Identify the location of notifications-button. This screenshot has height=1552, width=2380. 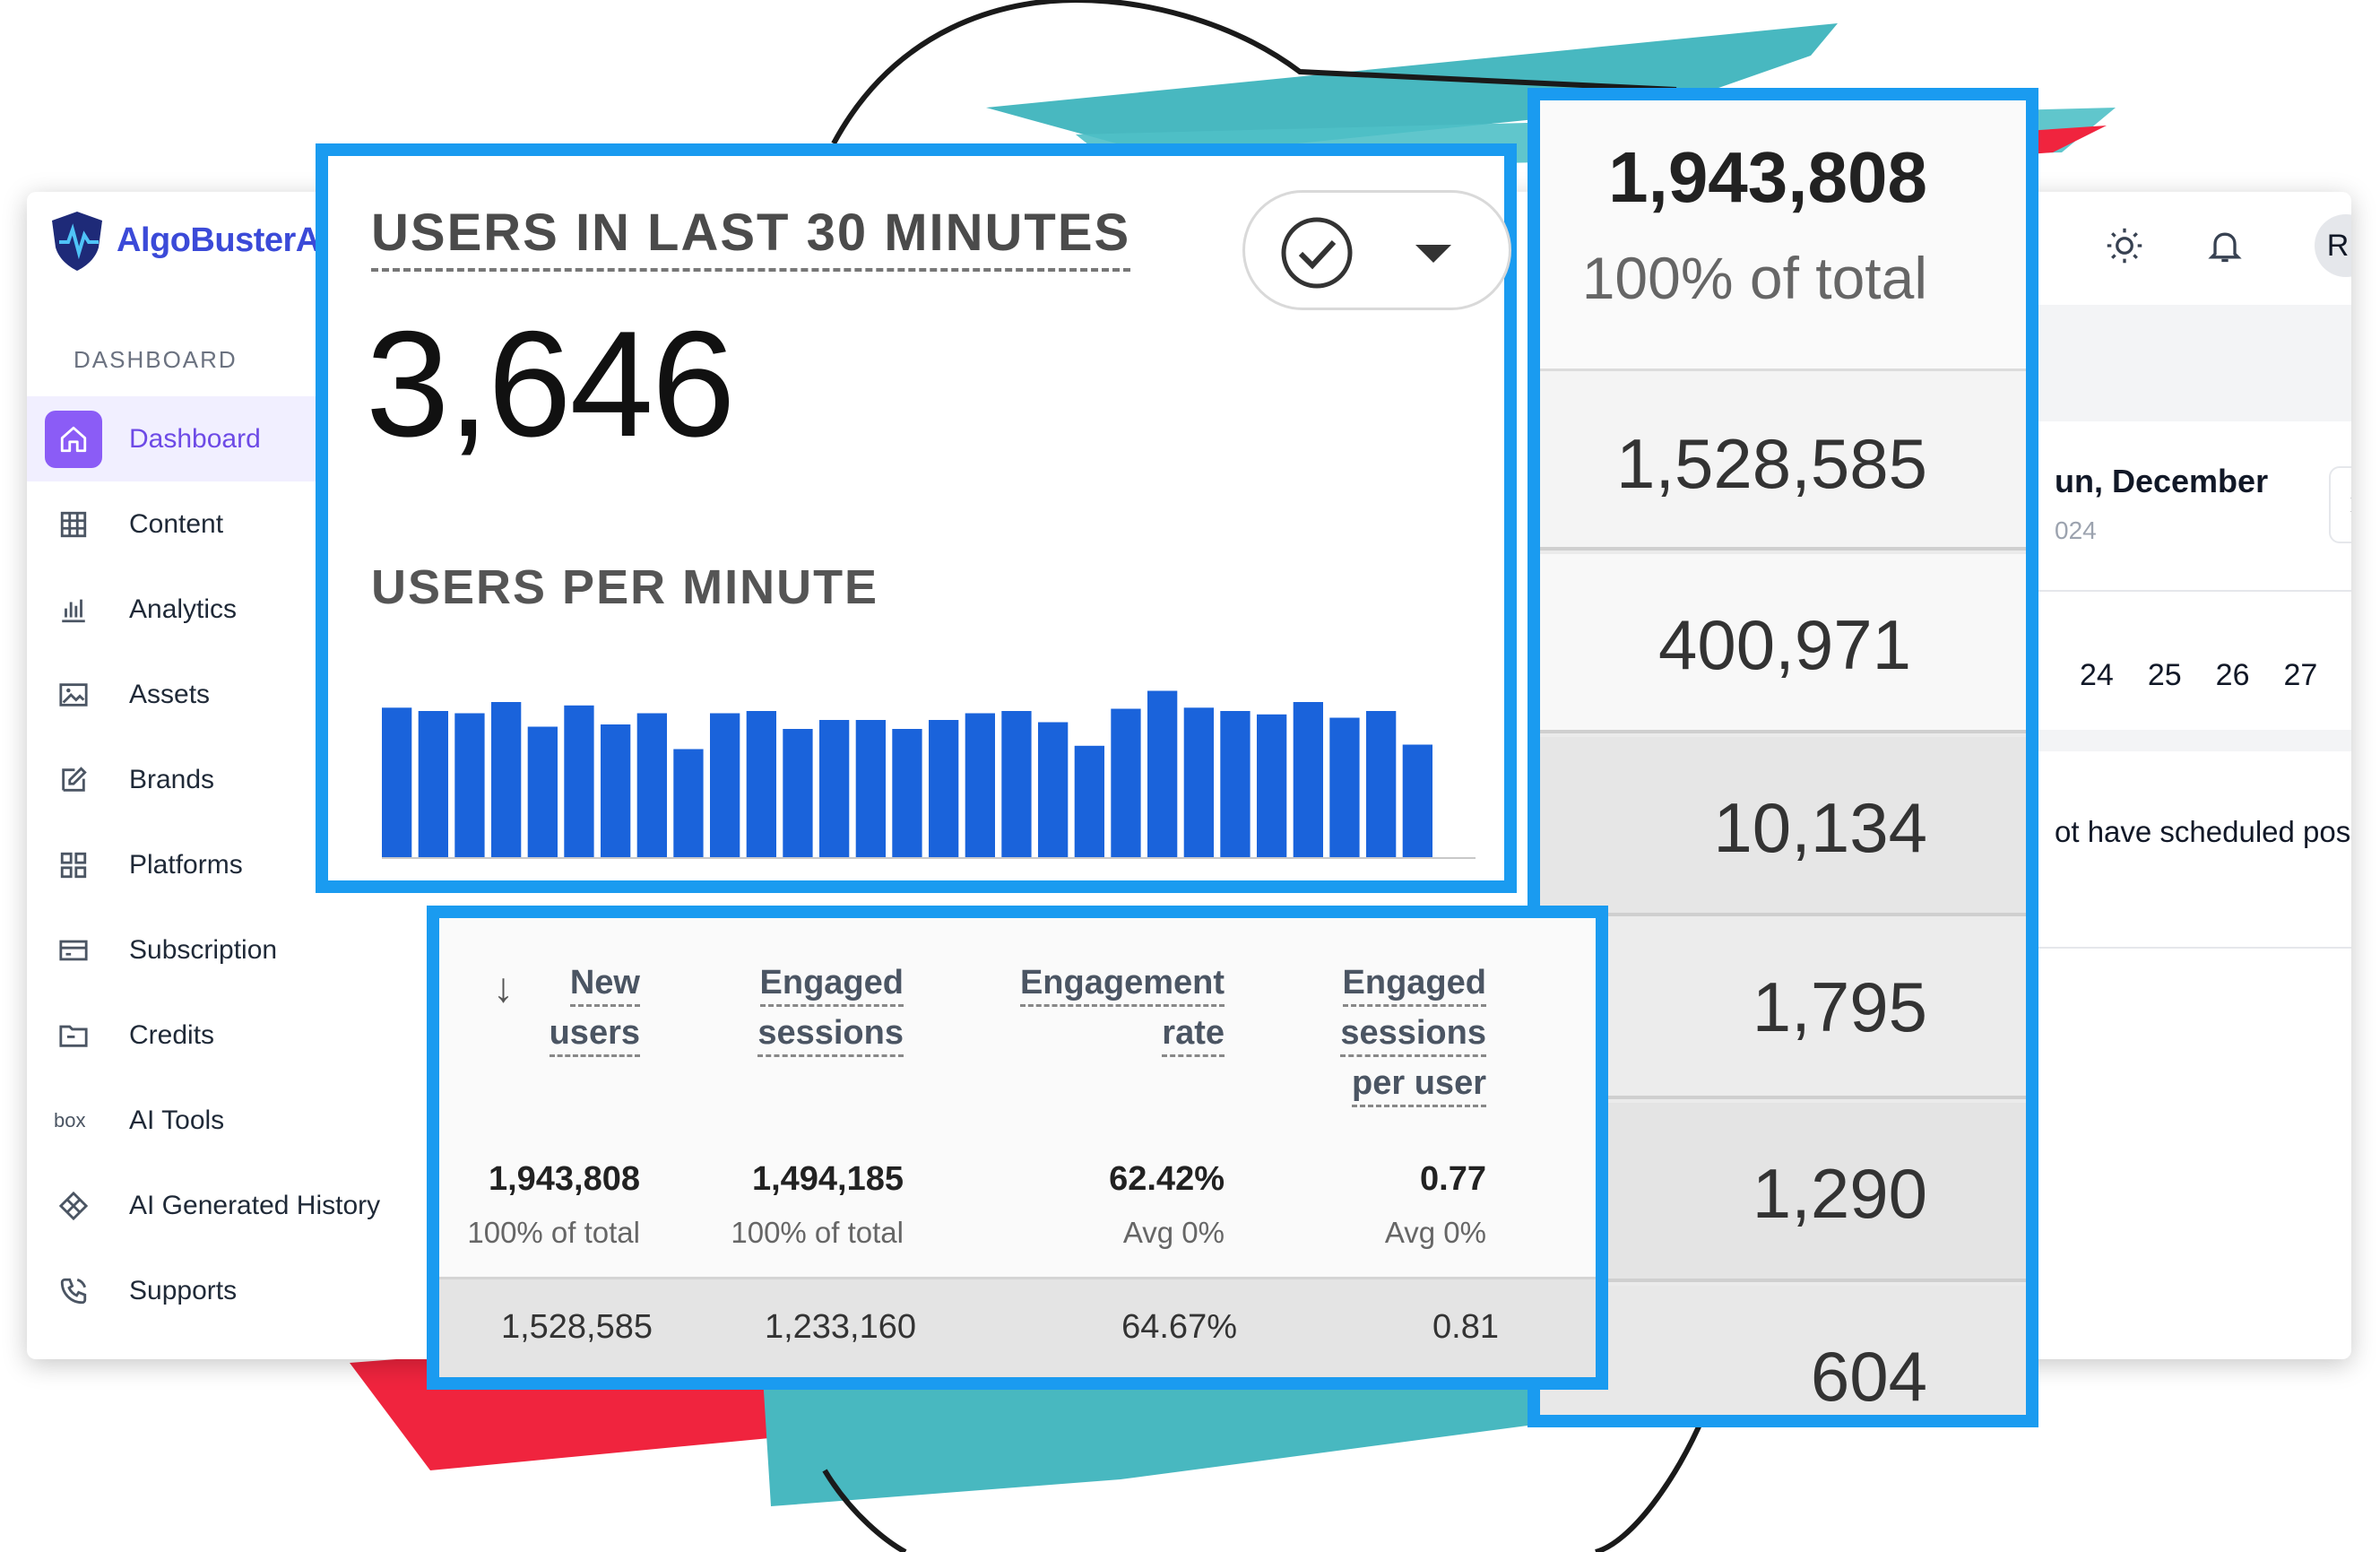
(2225, 246).